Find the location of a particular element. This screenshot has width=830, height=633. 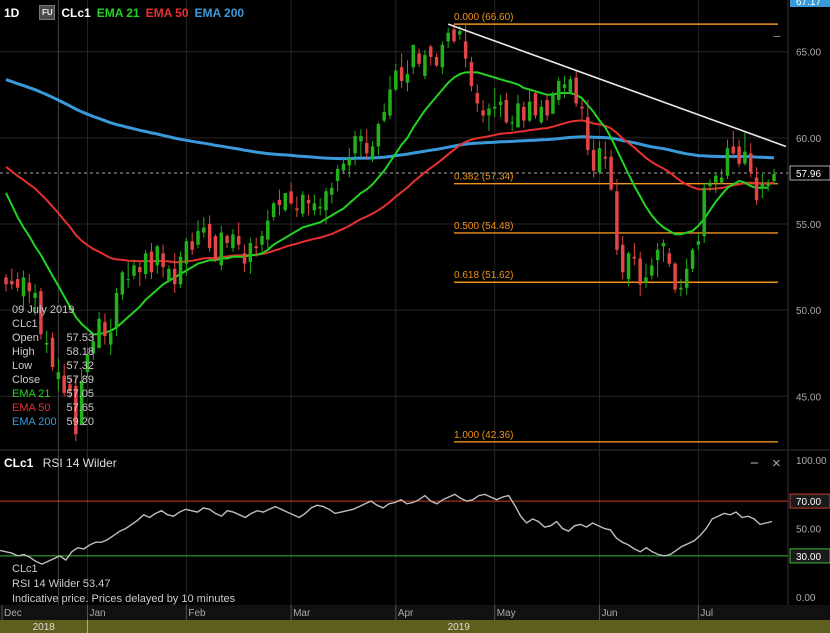

rsi-level-badge is located at coordinates (809, 501).